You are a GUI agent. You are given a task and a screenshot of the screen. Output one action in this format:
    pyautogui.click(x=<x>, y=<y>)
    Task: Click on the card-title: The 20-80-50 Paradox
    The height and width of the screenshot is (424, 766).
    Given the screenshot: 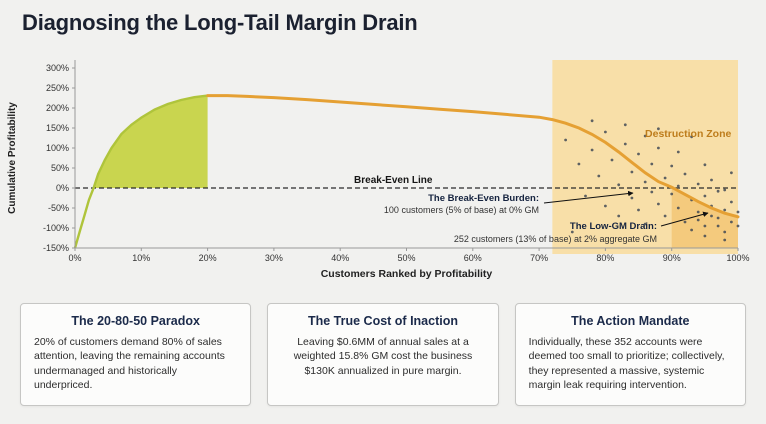 What is the action you would take?
    pyautogui.click(x=135, y=321)
    